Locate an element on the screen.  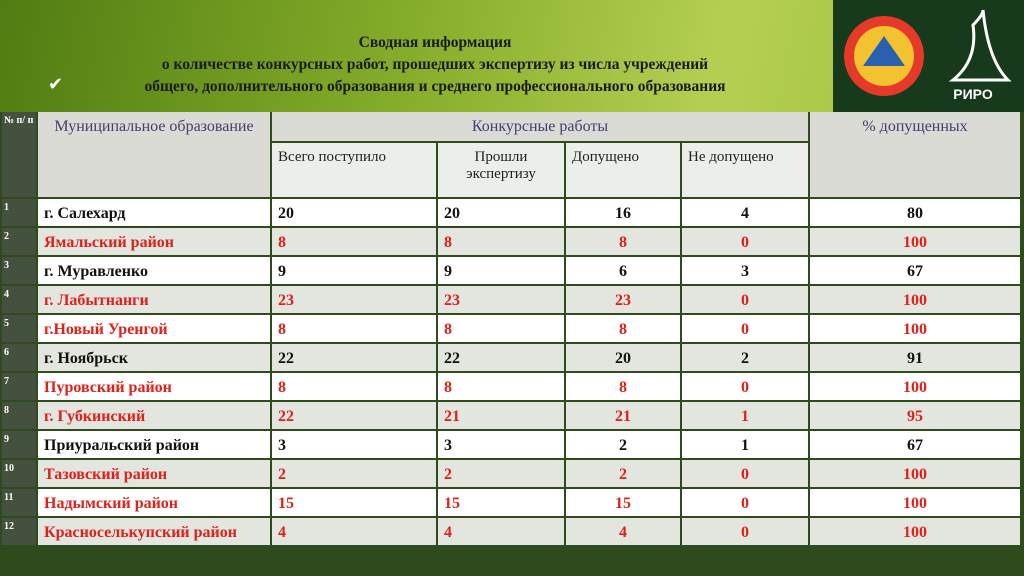
row-no: 6 is located at coordinates (19, 357).